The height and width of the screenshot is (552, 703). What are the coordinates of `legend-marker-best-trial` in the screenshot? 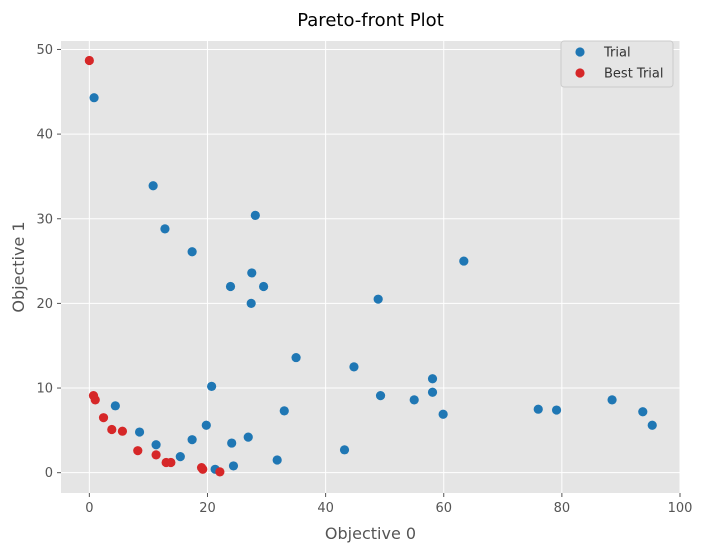 It's located at (580, 73).